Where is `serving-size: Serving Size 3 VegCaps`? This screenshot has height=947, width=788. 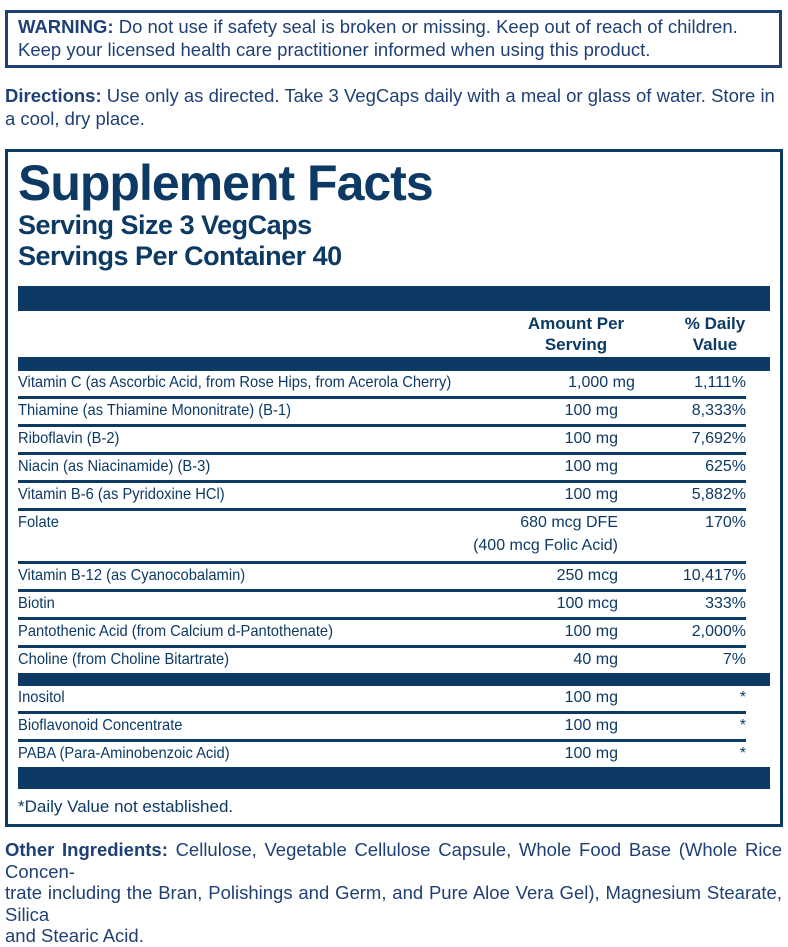 serving-size: Serving Size 3 VegCaps is located at coordinates (165, 225).